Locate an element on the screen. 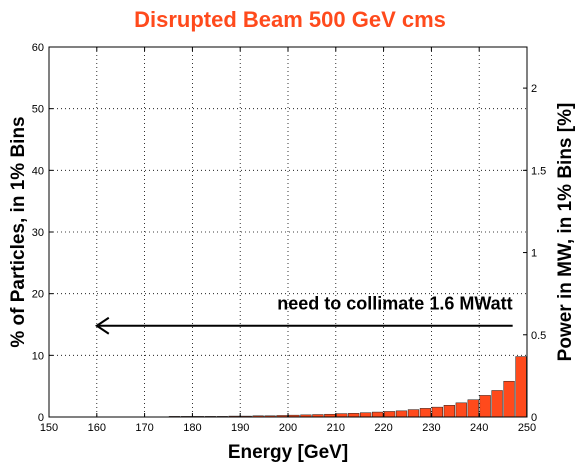 The height and width of the screenshot is (471, 581). x-axis-label: Energy [GeV] is located at coordinates (288, 452).